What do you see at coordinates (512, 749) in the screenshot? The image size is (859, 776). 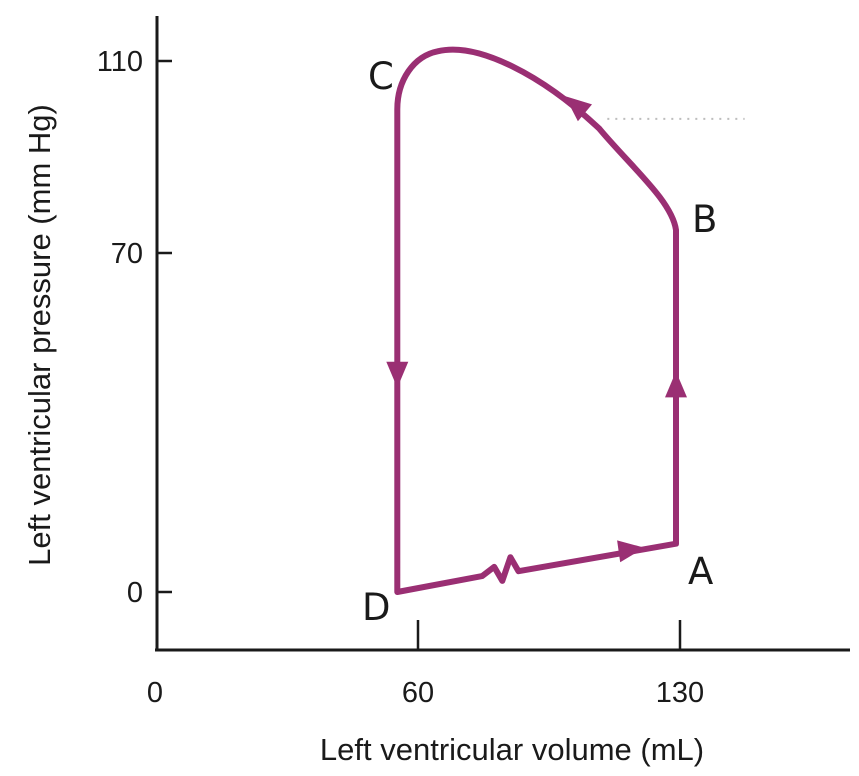 I see `x-axis-title: Left ventricular volume (mL)` at bounding box center [512, 749].